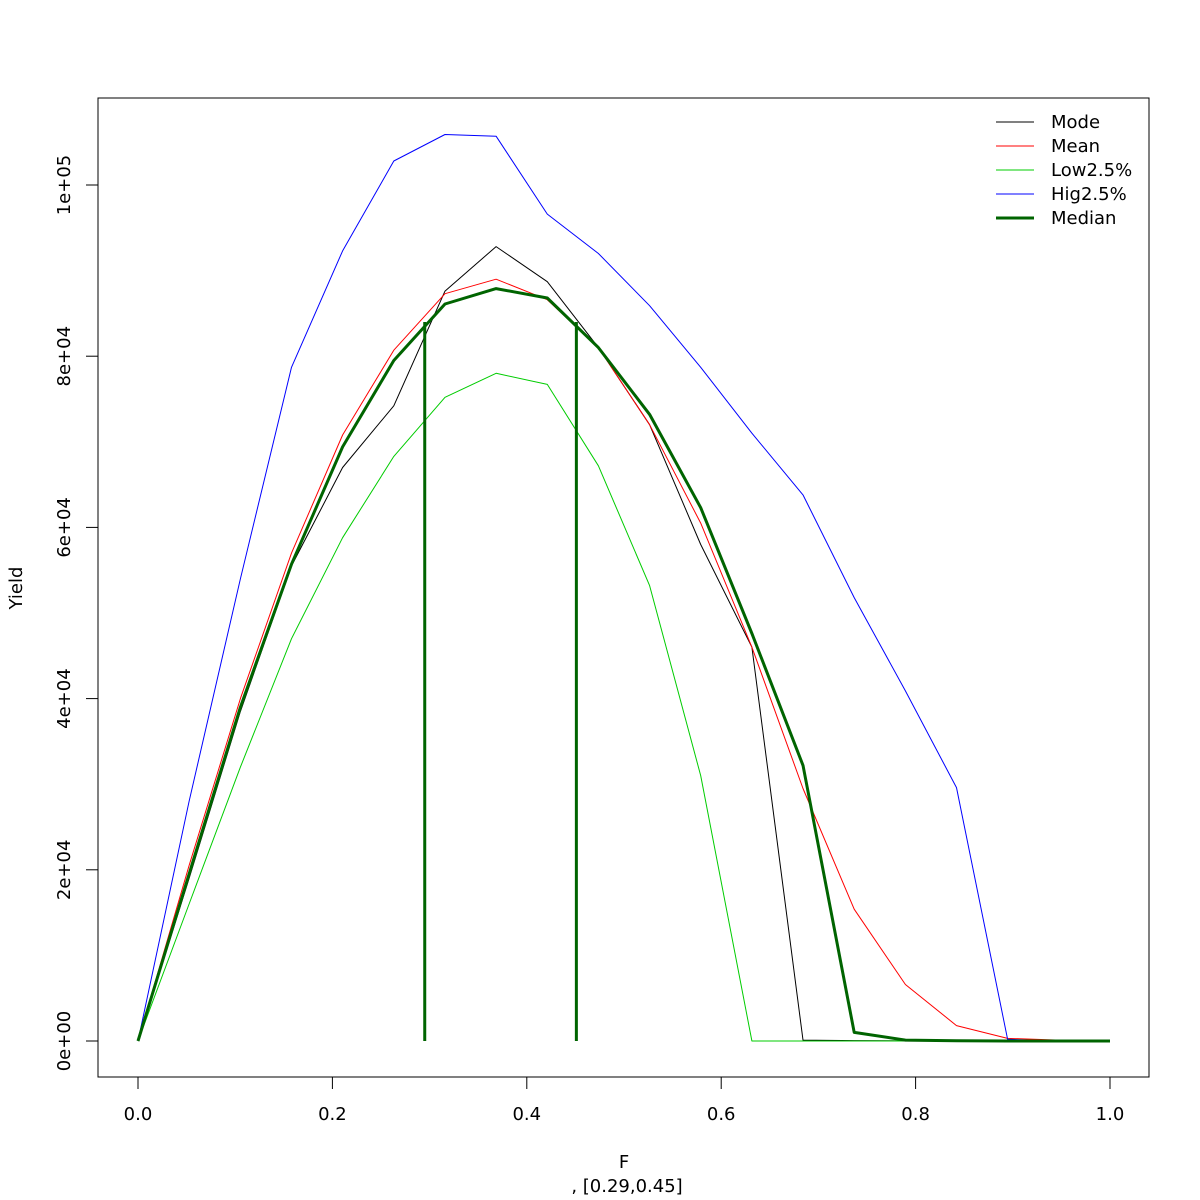 Image resolution: width=1200 pixels, height=1200 pixels. Describe the element at coordinates (64, 698) in the screenshot. I see `y-tick-label: 4e+04` at that location.